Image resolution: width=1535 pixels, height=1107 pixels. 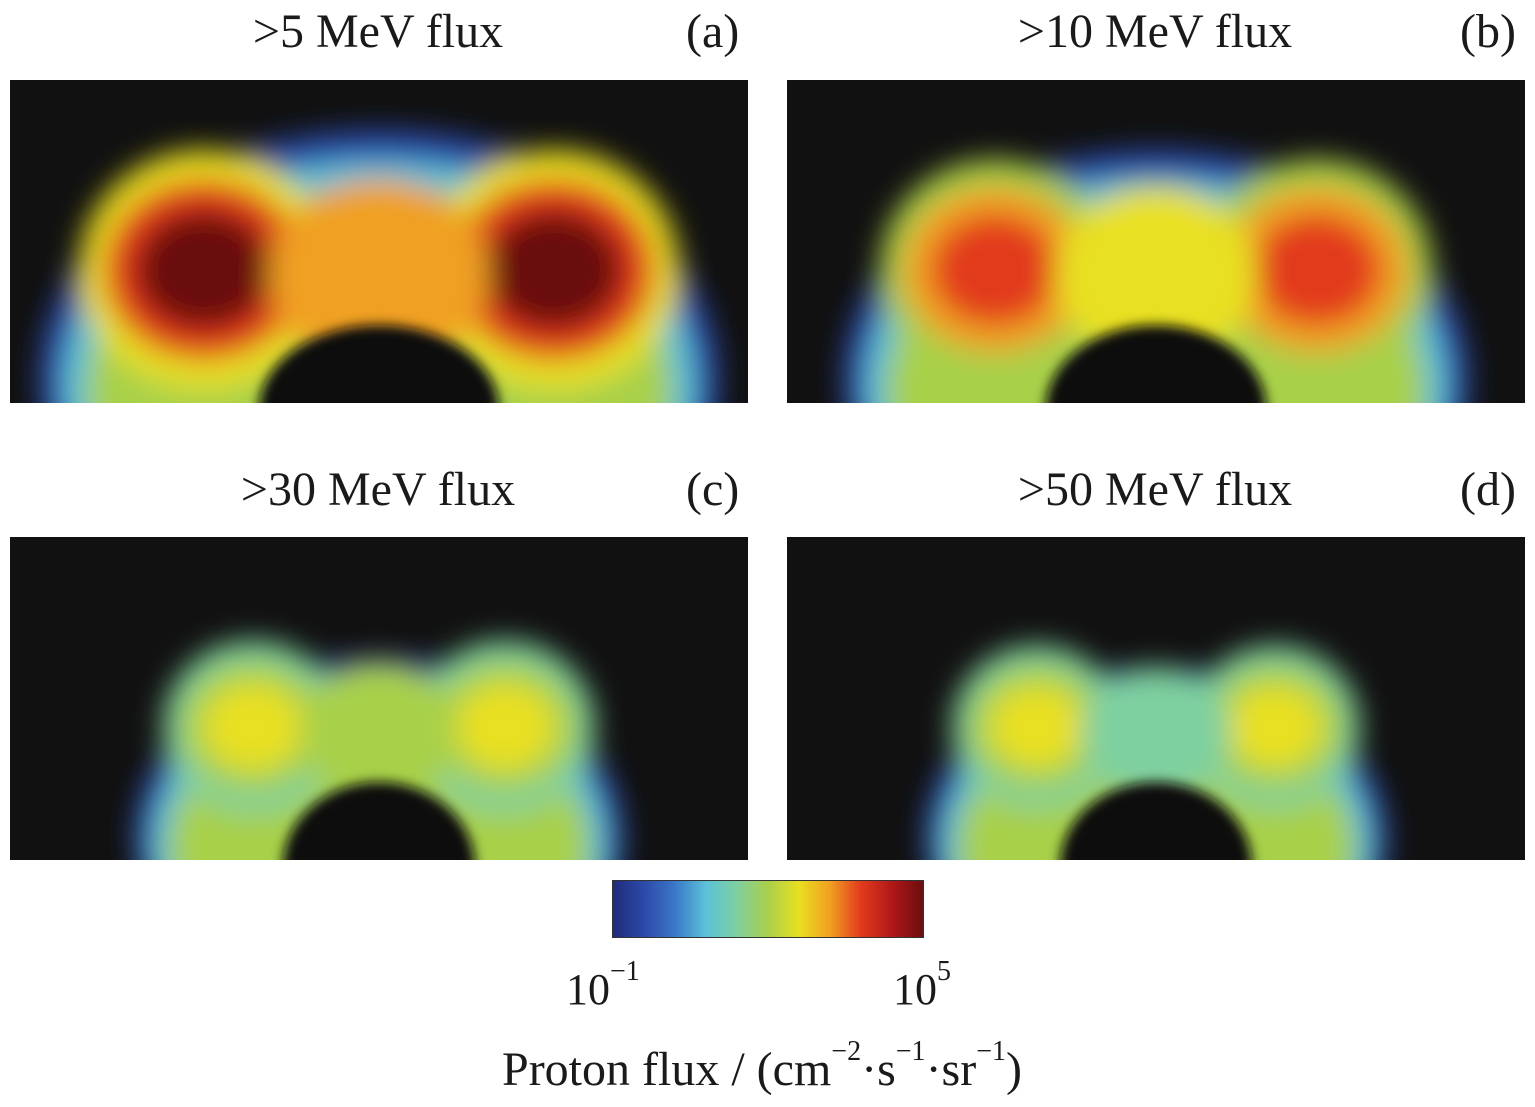 I want to click on heatmap-panel-d, so click(x=1156, y=698).